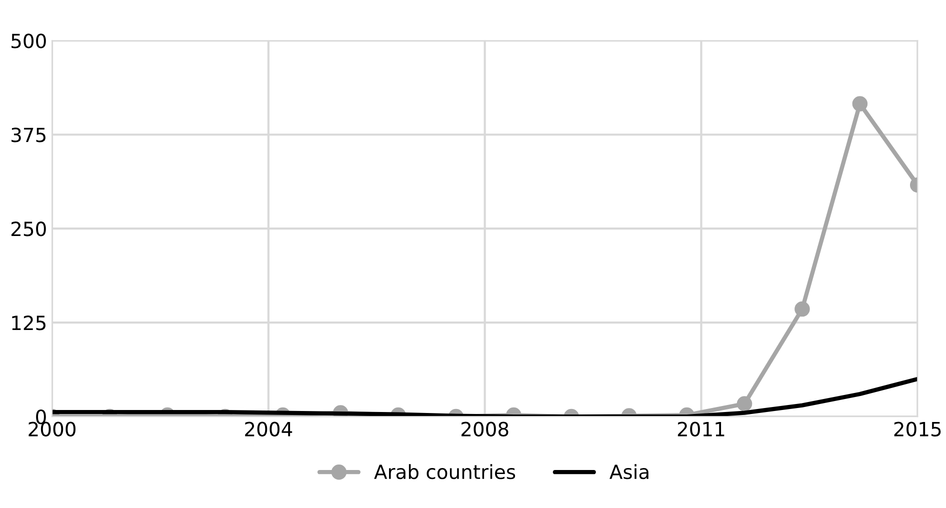 The image size is (946, 508). I want to click on y-tick-label: 375, so click(29, 135).